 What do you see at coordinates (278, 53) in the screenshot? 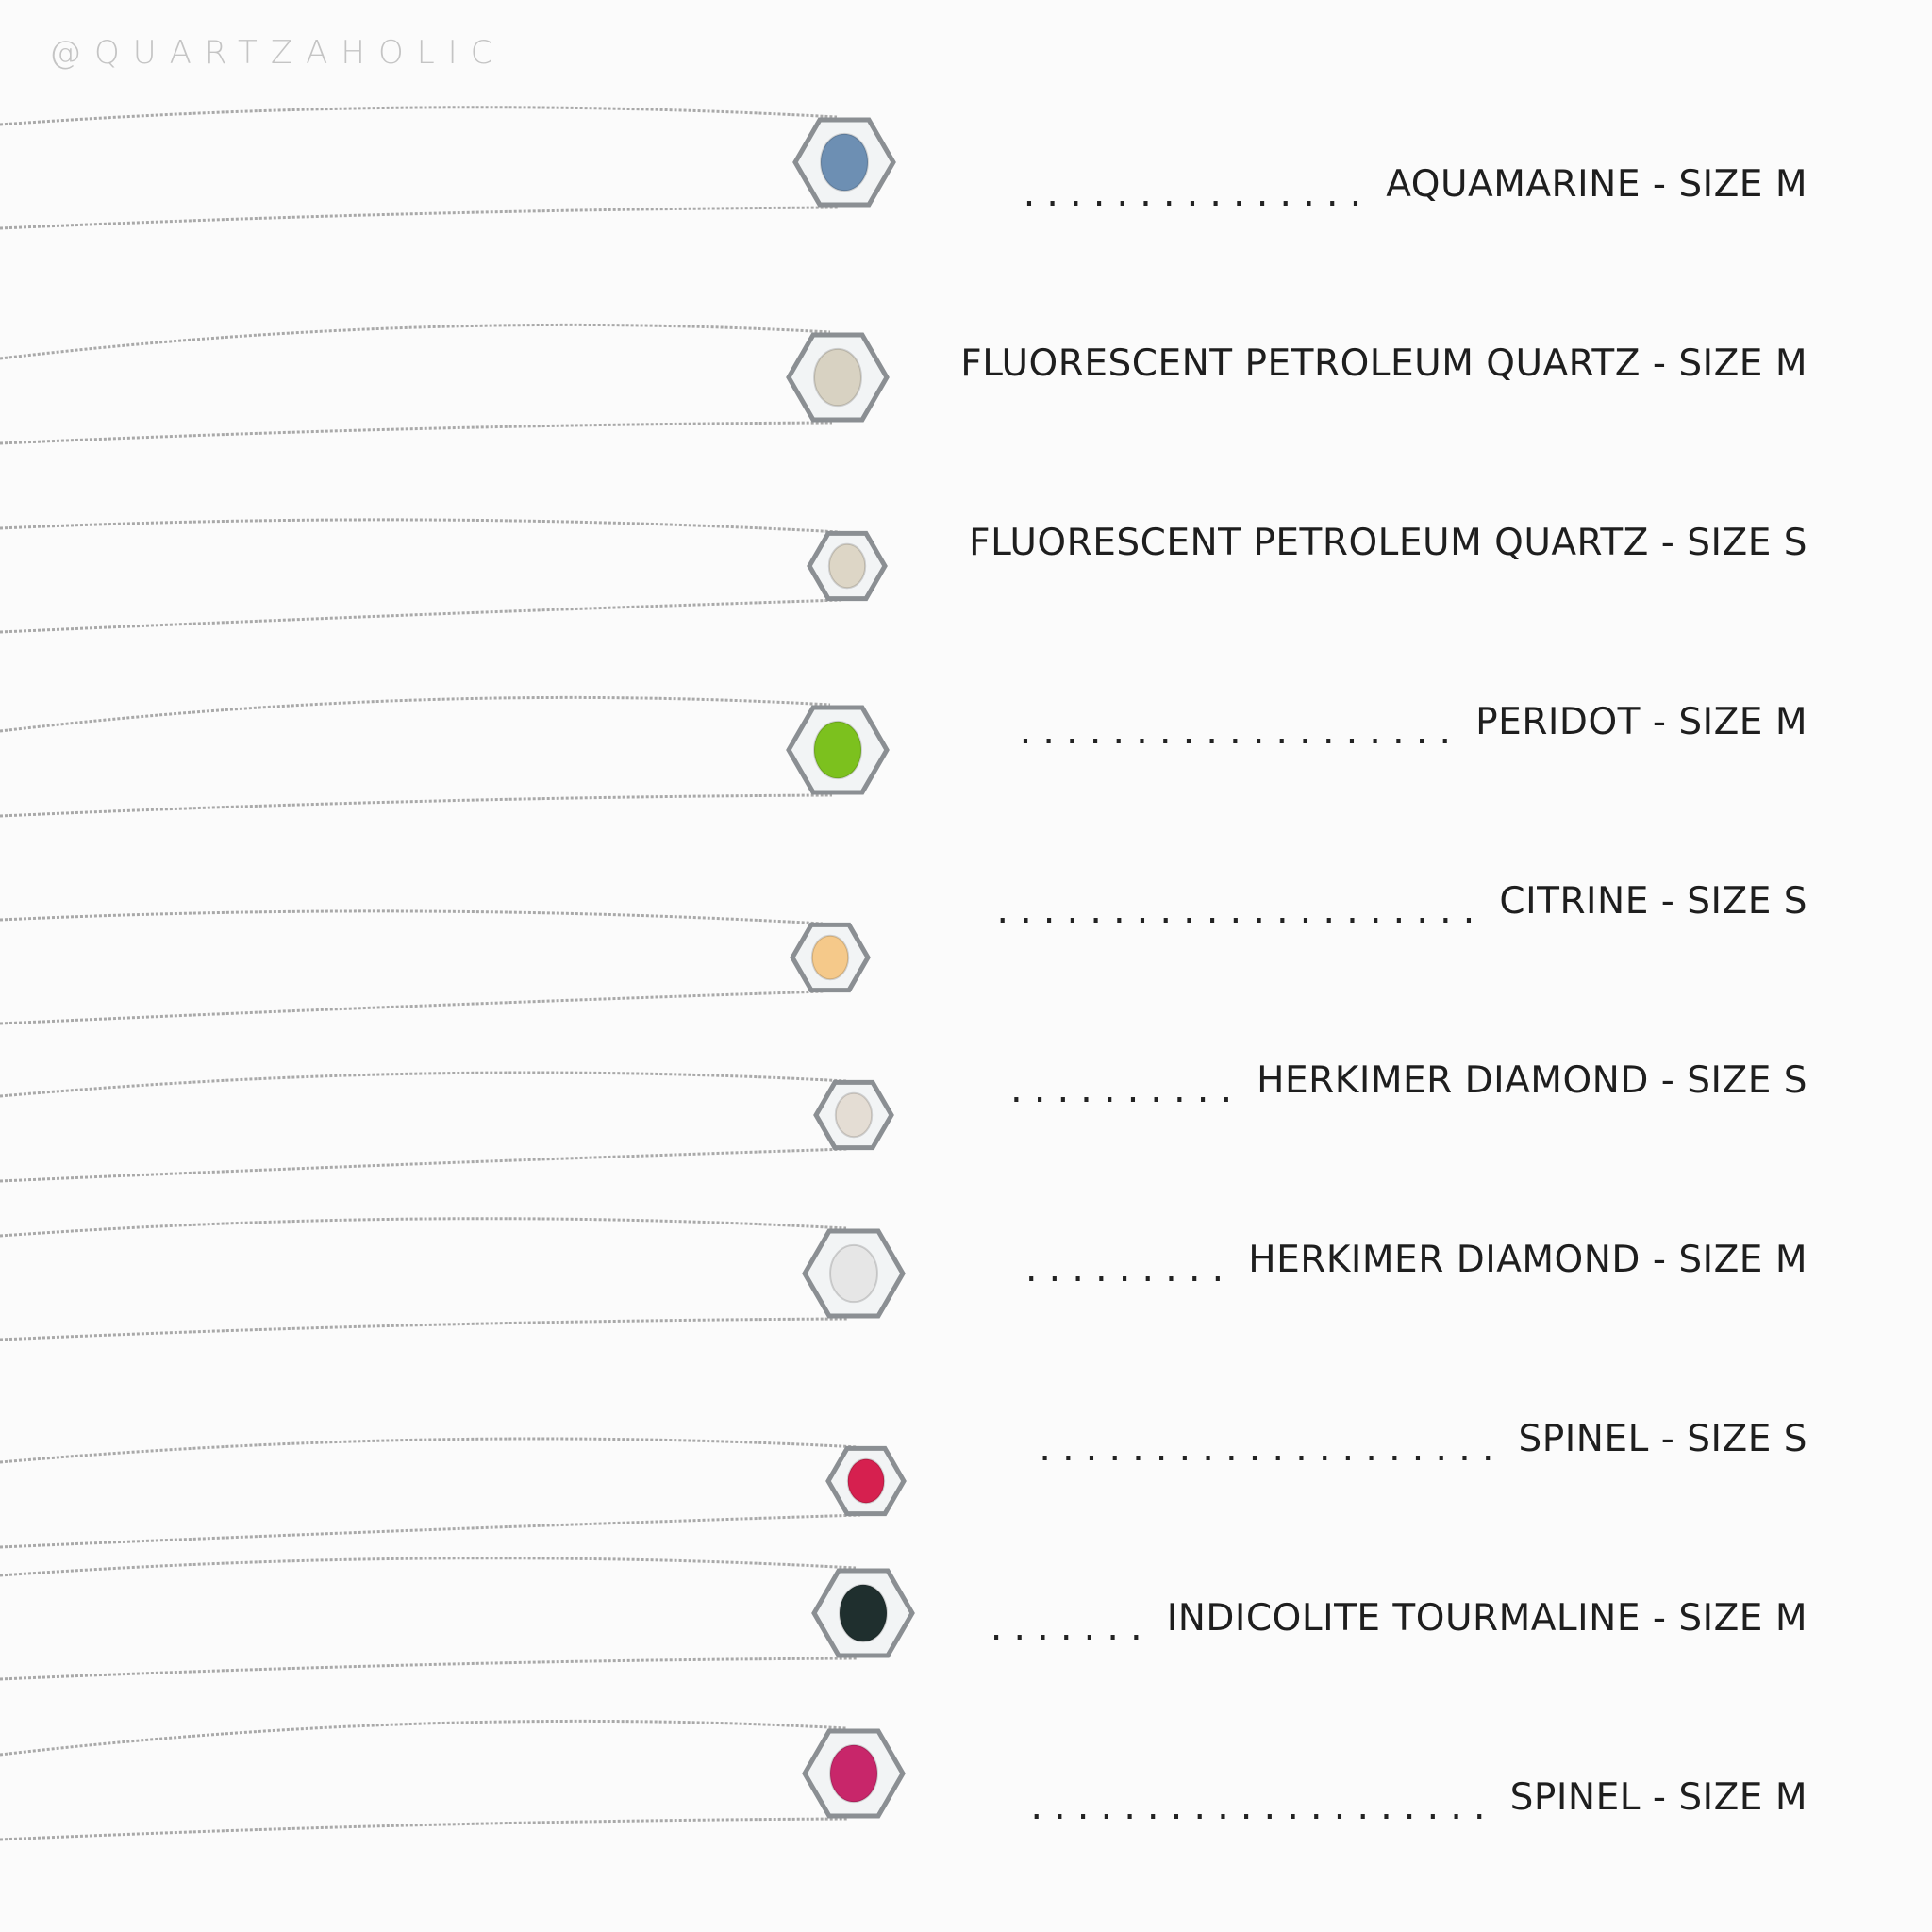
I see `brand-watermark: @QUARTZAHOLIC` at bounding box center [278, 53].